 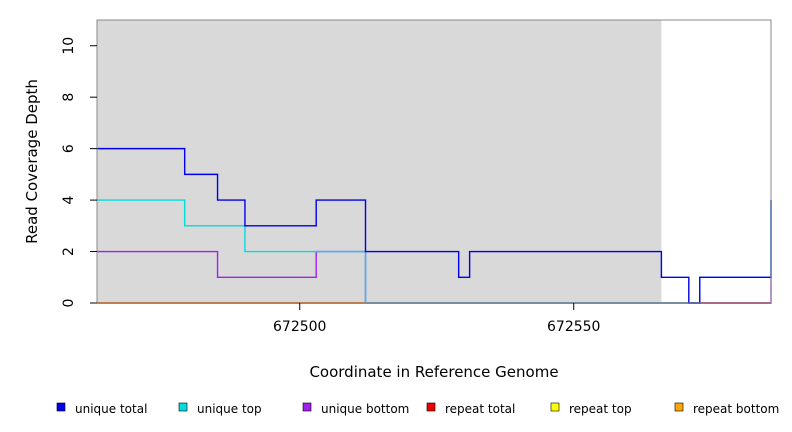 What do you see at coordinates (69, 97) in the screenshot?
I see `y-tick-label: 8` at bounding box center [69, 97].